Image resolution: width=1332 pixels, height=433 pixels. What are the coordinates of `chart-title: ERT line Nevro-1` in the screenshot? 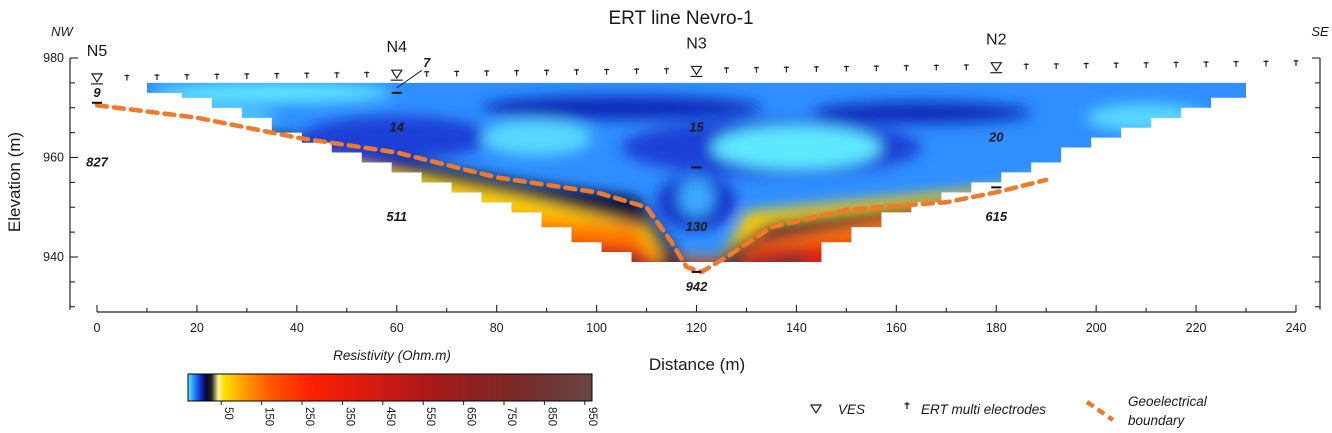 It's located at (680, 18).